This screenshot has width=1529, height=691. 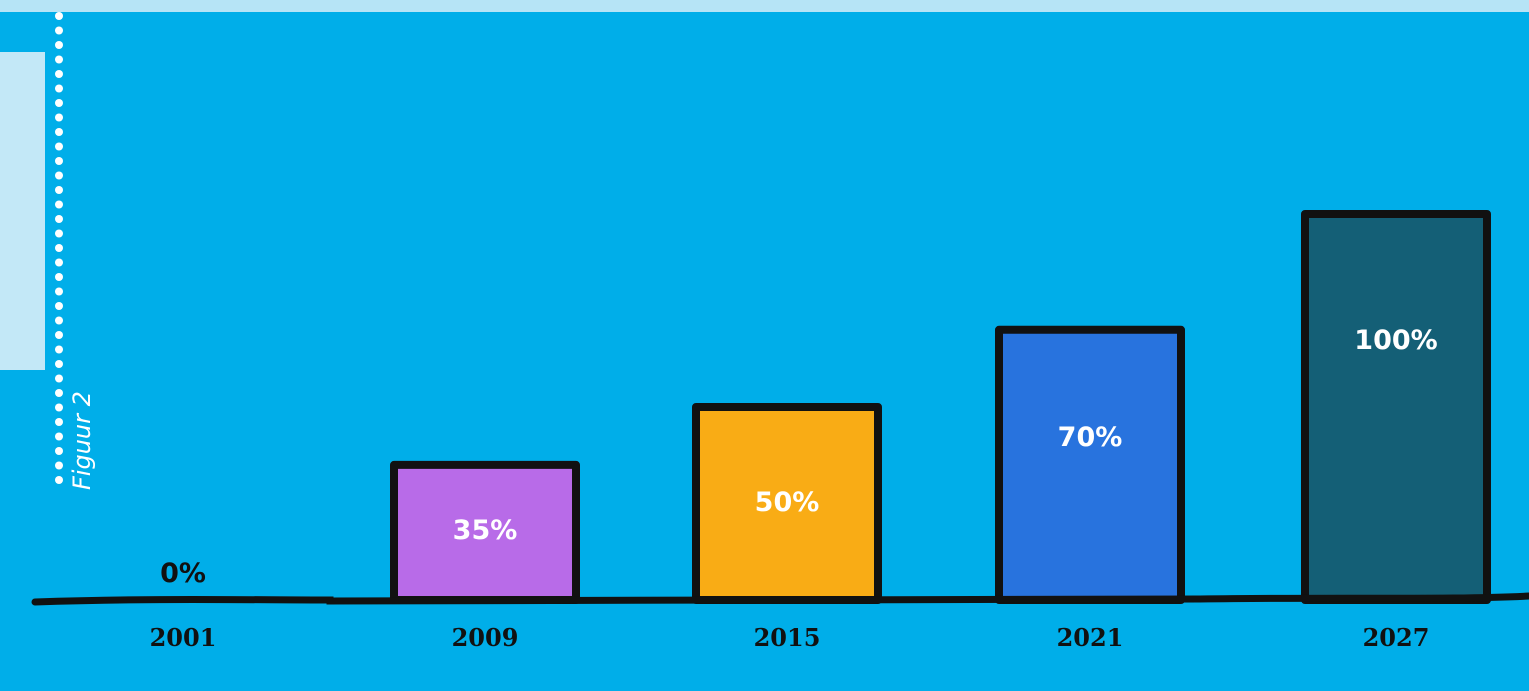 I want to click on x-axis-line, so click(x=780, y=599).